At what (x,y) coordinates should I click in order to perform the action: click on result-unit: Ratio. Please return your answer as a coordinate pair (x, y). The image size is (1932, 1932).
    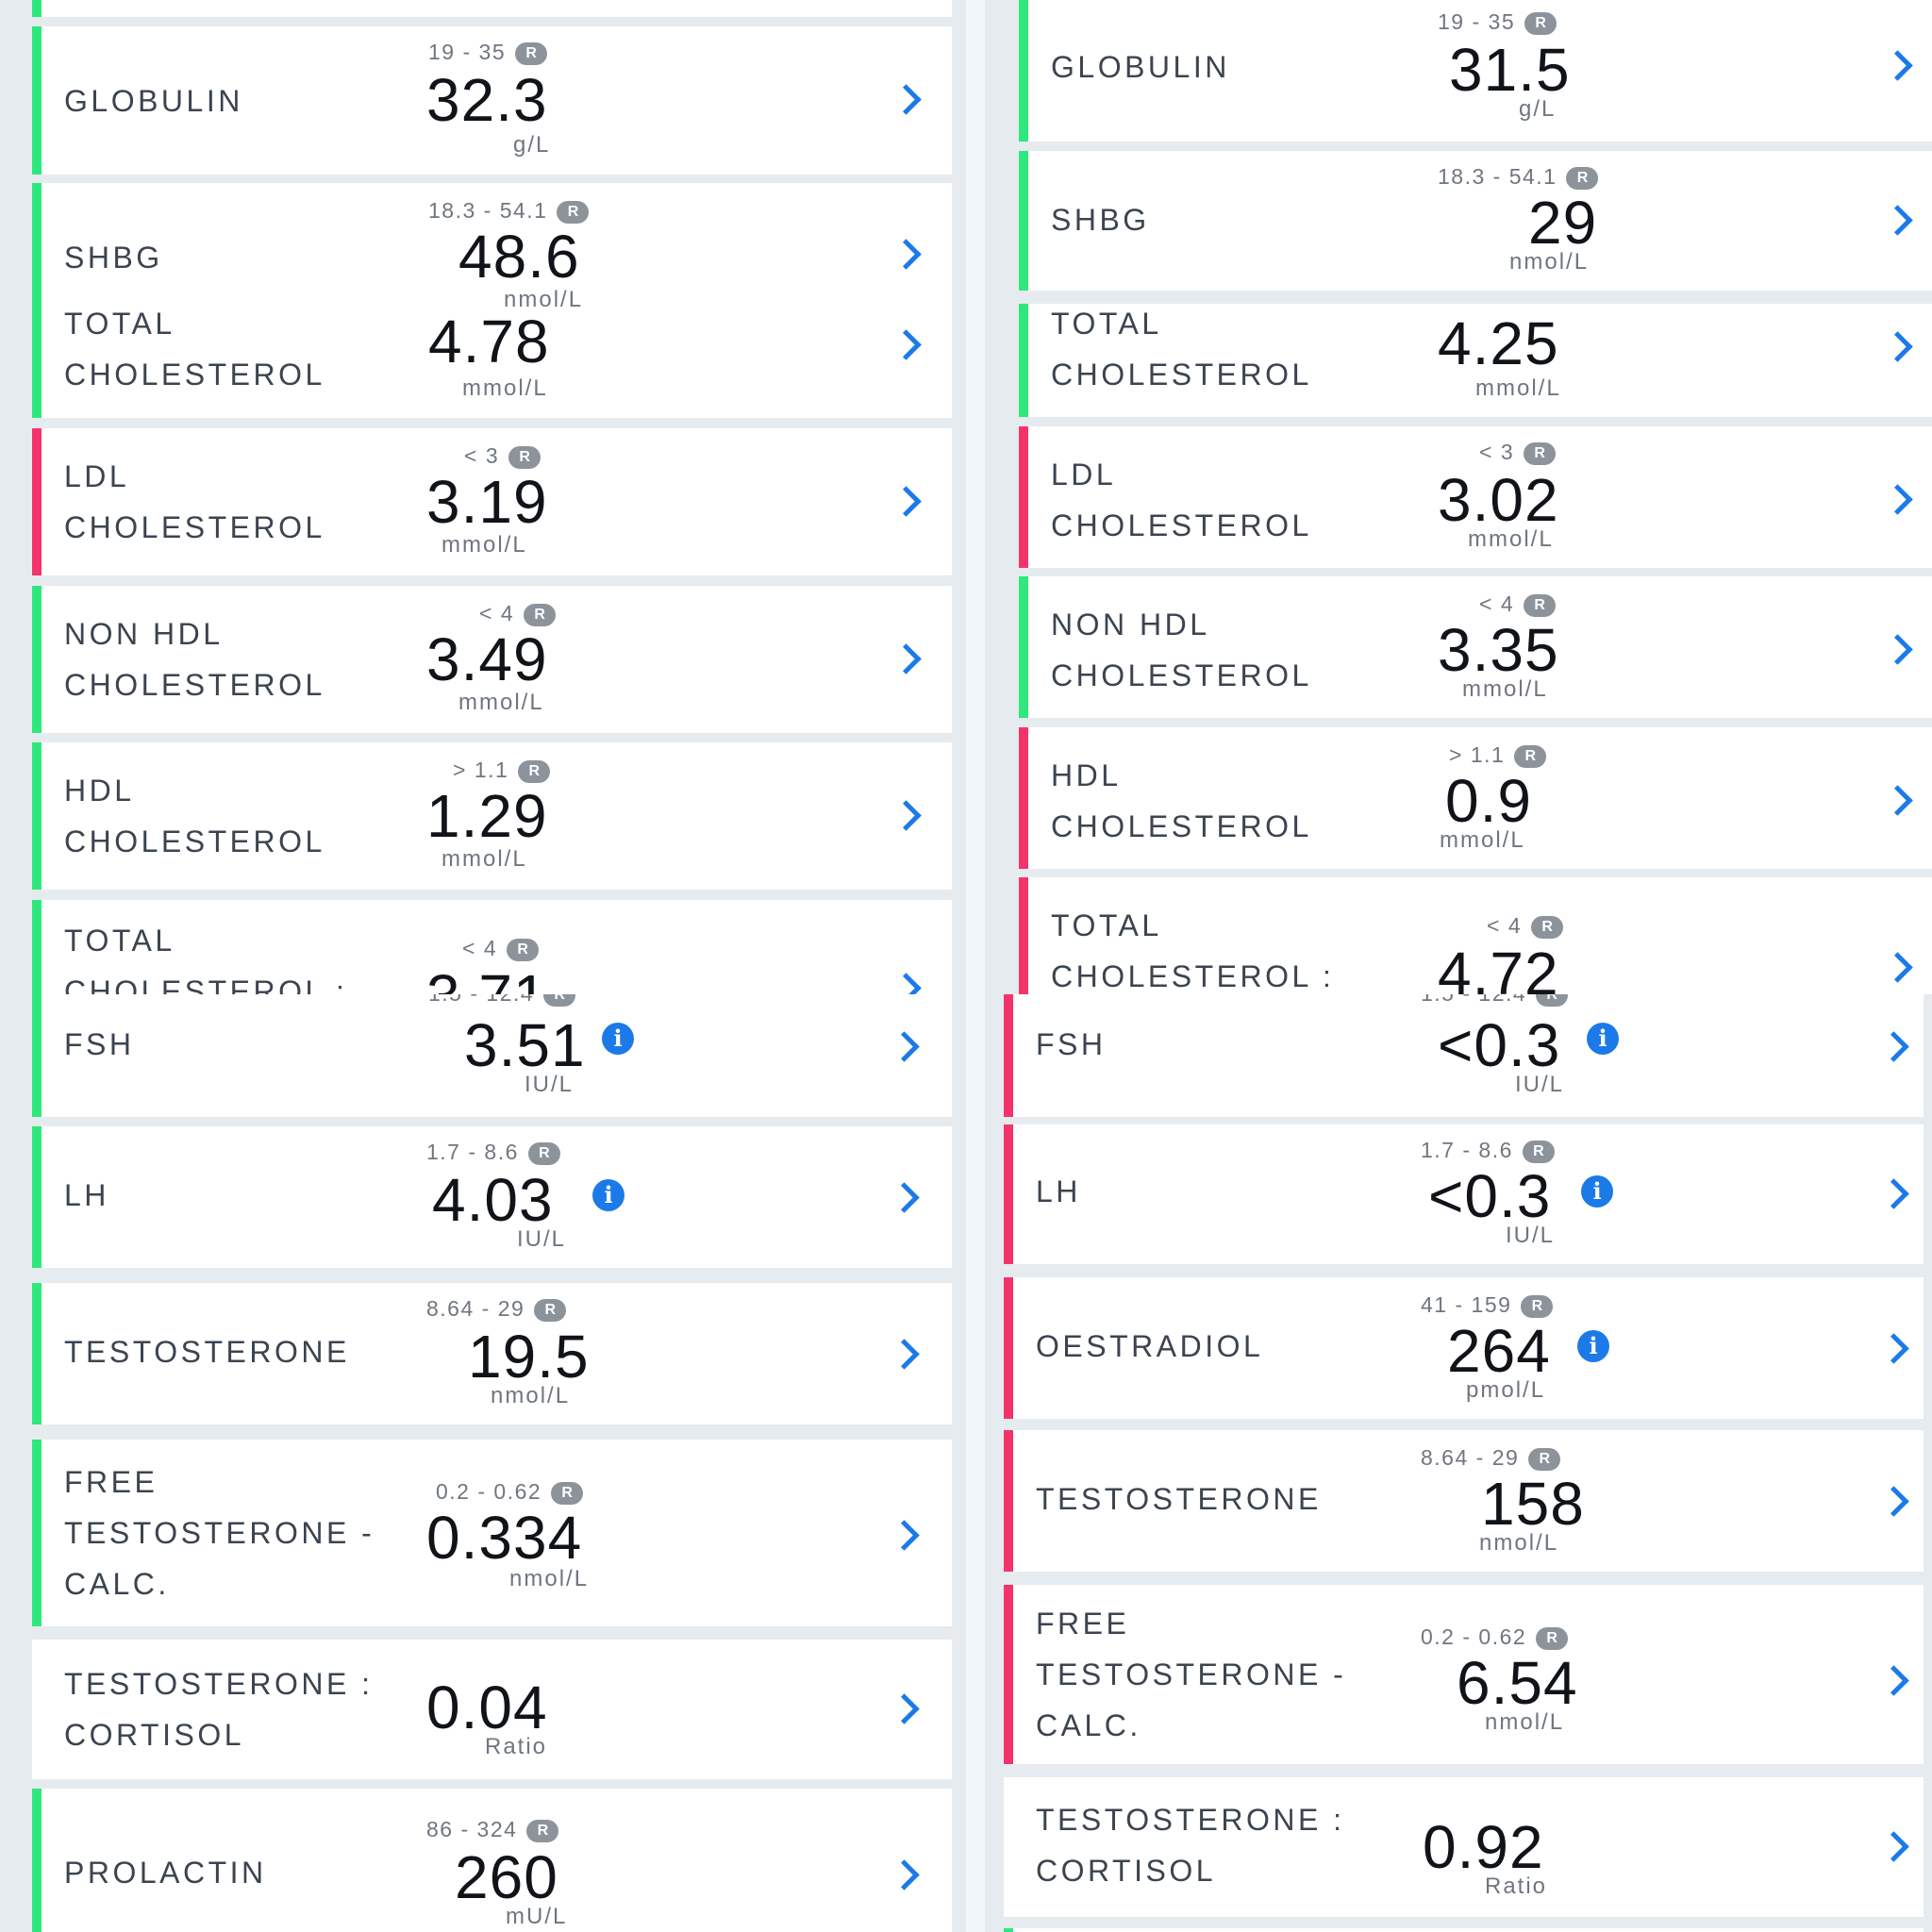
    Looking at the image, I should click on (1517, 1887).